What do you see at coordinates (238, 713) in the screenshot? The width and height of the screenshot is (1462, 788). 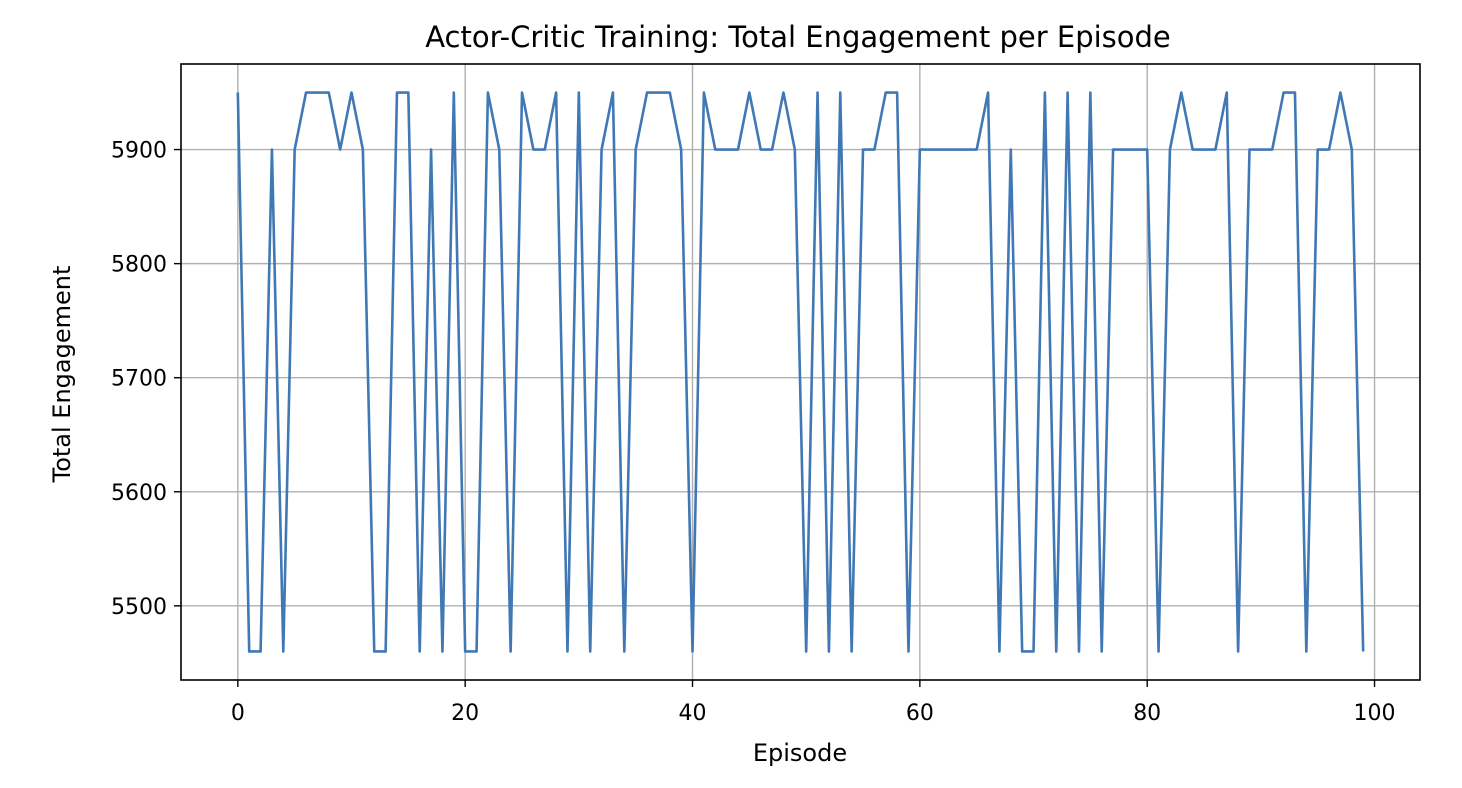 I see `x-tick-label: 0` at bounding box center [238, 713].